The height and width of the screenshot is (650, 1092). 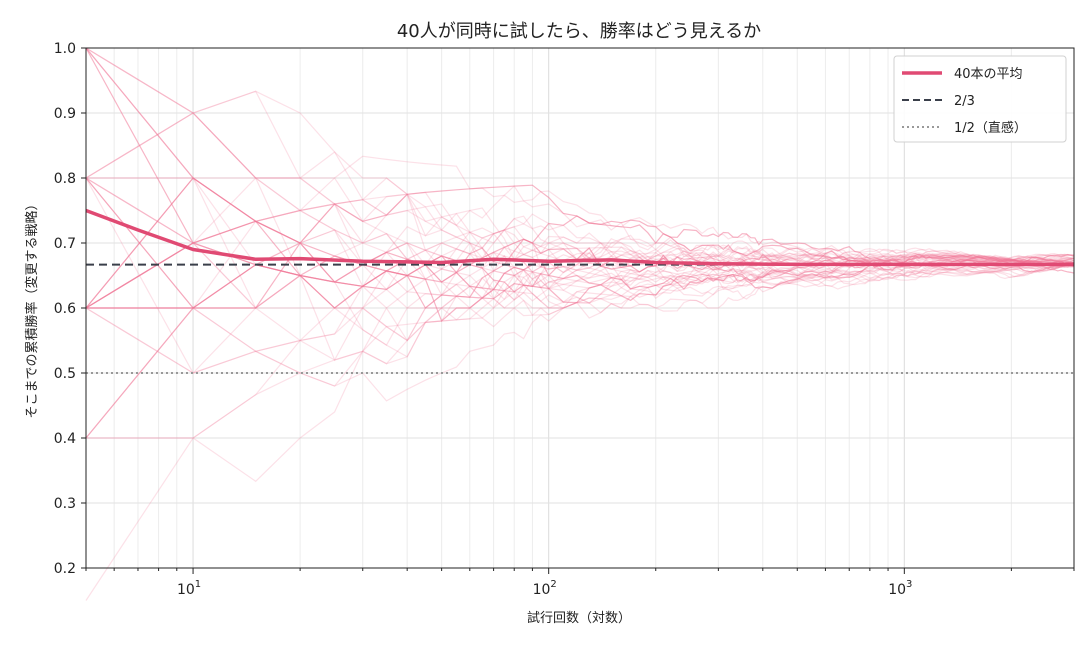 What do you see at coordinates (189, 588) in the screenshot?
I see `x-tick-label: 10¹` at bounding box center [189, 588].